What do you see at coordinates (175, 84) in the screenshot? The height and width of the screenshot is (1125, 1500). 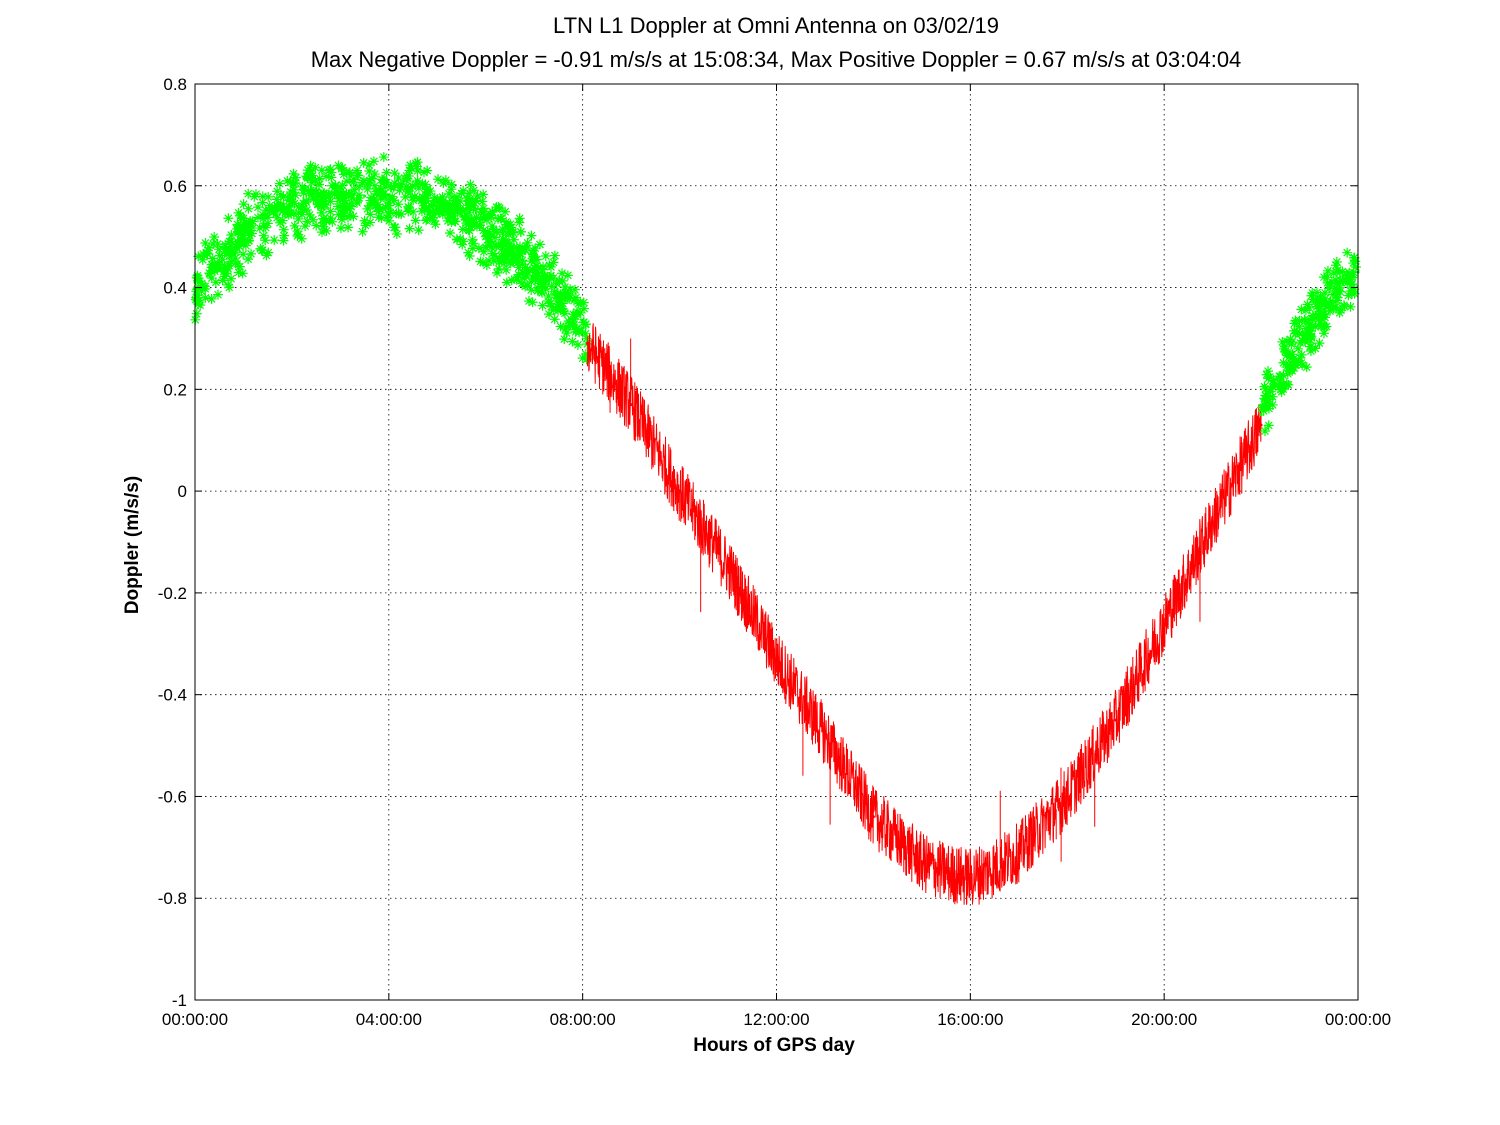 I see `y-tick-label: 0.8` at bounding box center [175, 84].